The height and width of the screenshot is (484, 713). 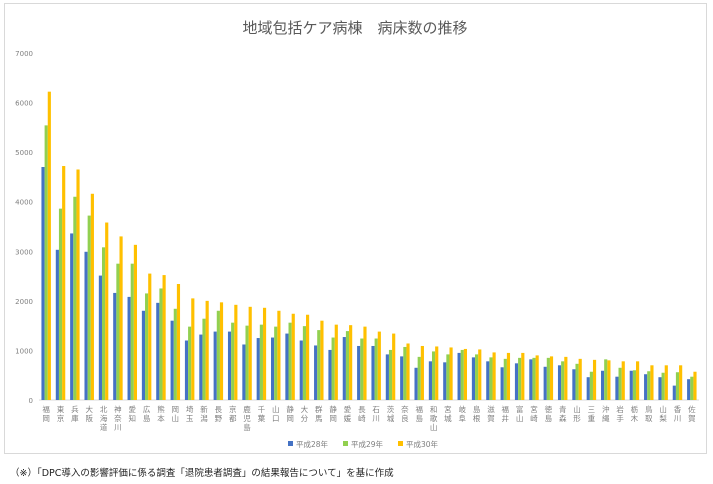 What do you see at coordinates (24, 252) in the screenshot?
I see `y-tick-label: 3000` at bounding box center [24, 252].